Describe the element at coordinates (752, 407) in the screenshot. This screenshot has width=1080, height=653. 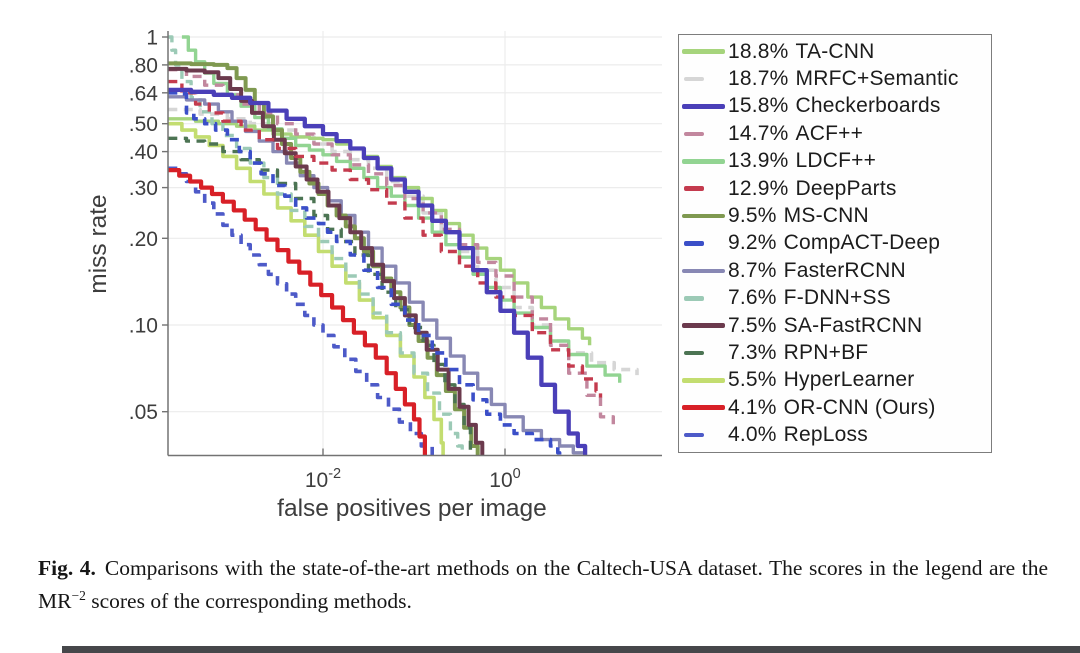
I see `legend-score: 4.1%` at that location.